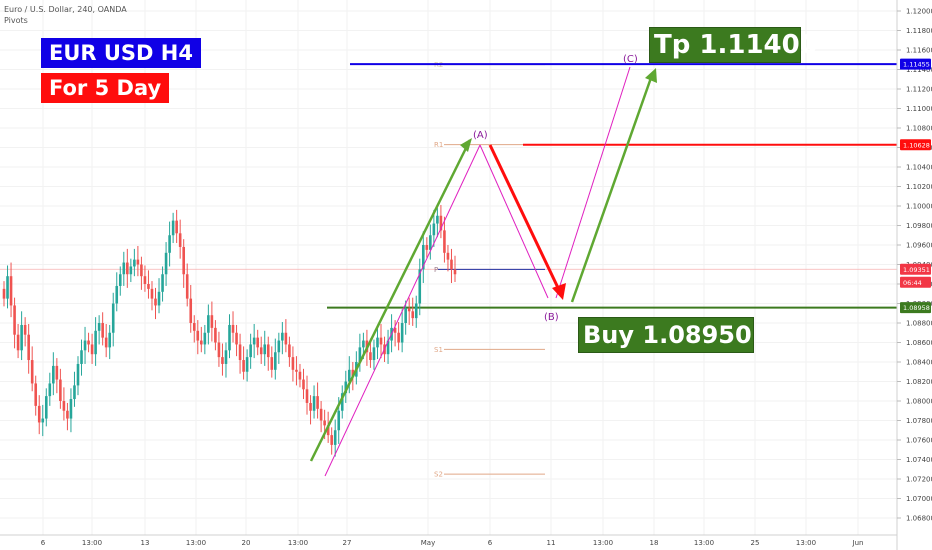  Describe the element at coordinates (919, 246) in the screenshot. I see `y-tick-label: 1.09600` at that location.